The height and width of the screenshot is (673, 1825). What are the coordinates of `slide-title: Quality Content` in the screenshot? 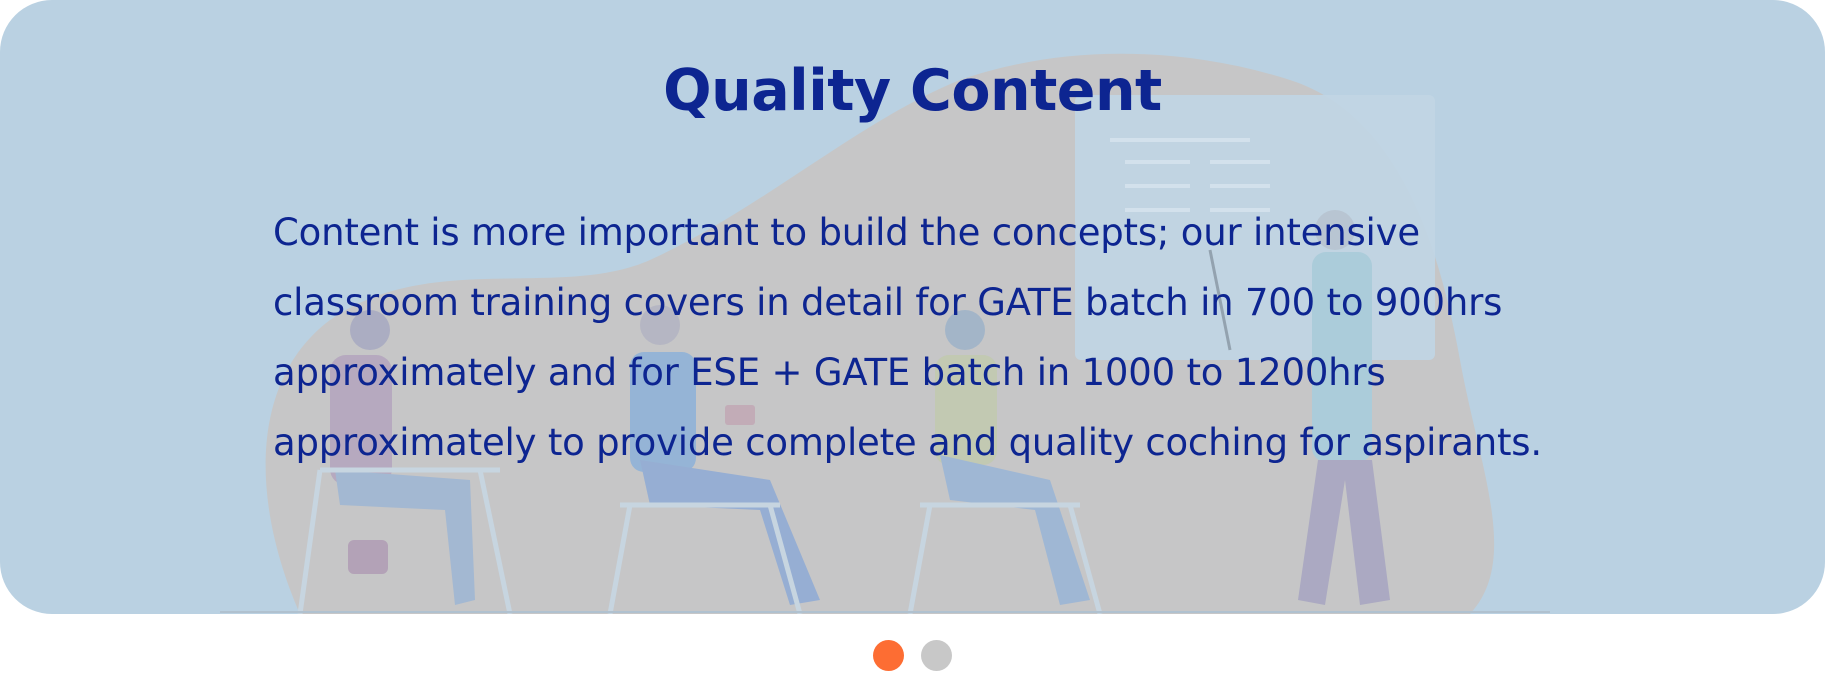 It's located at (912, 91).